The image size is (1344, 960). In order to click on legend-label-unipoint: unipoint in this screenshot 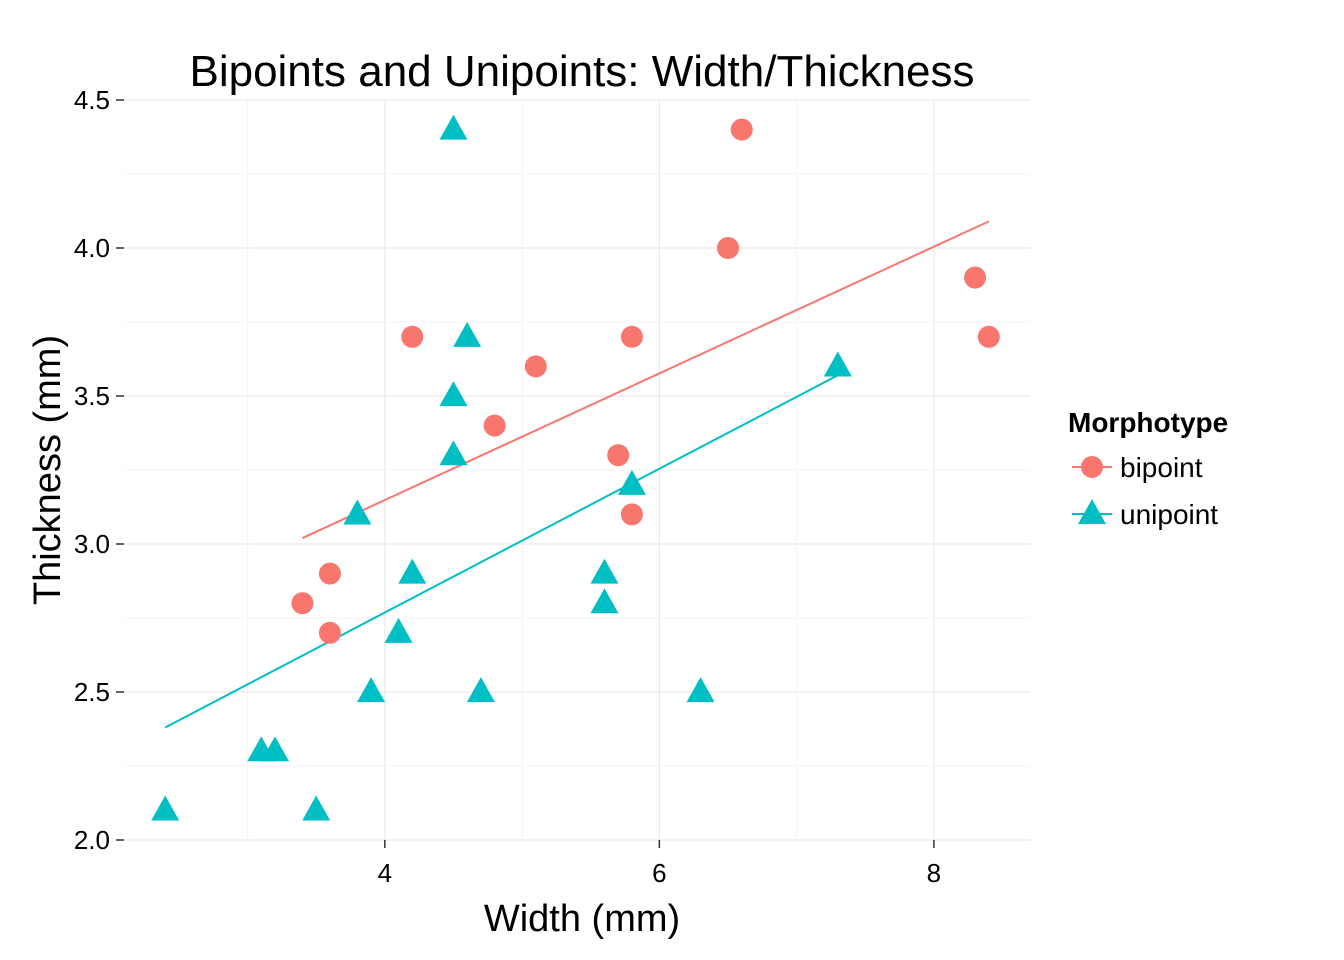, I will do `click(1169, 514)`.